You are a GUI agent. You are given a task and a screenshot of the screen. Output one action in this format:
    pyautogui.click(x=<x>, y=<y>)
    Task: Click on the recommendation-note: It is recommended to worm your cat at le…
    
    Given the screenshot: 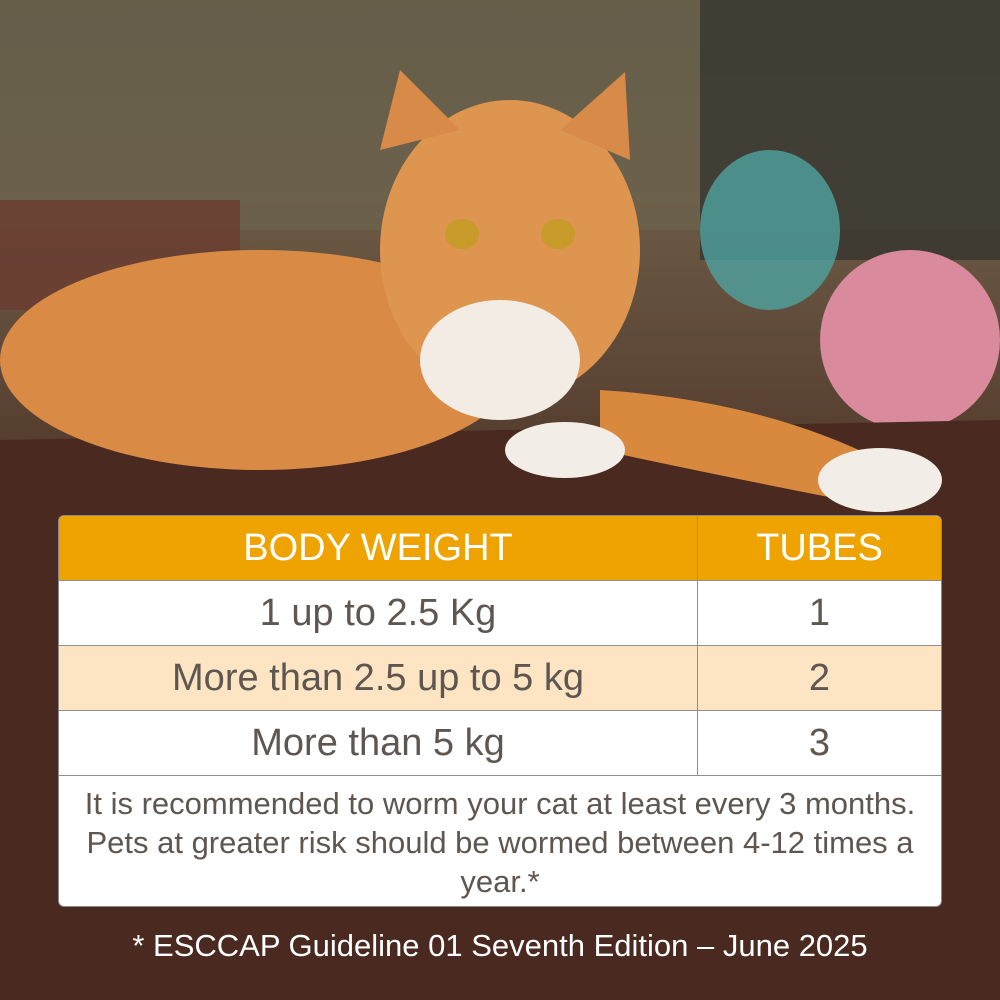 What is the action you would take?
    pyautogui.click(x=500, y=842)
    